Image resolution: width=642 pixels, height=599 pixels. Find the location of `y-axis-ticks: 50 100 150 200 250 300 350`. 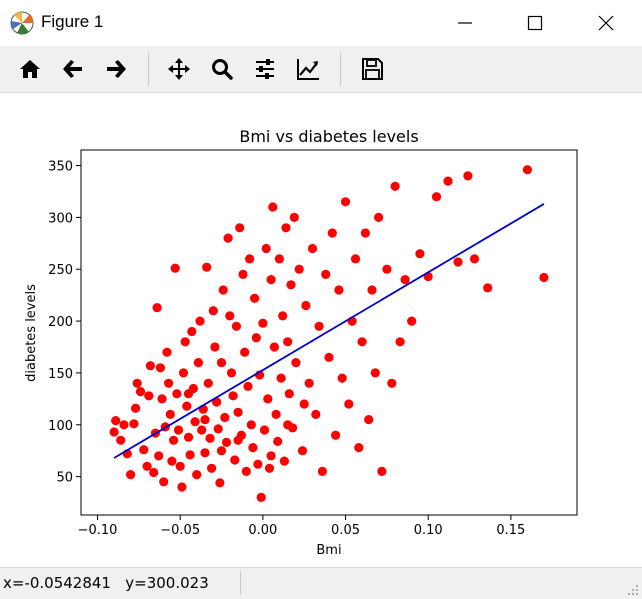

y-axis-ticks: 50 100 150 200 250 300 350 is located at coordinates (64, 323).